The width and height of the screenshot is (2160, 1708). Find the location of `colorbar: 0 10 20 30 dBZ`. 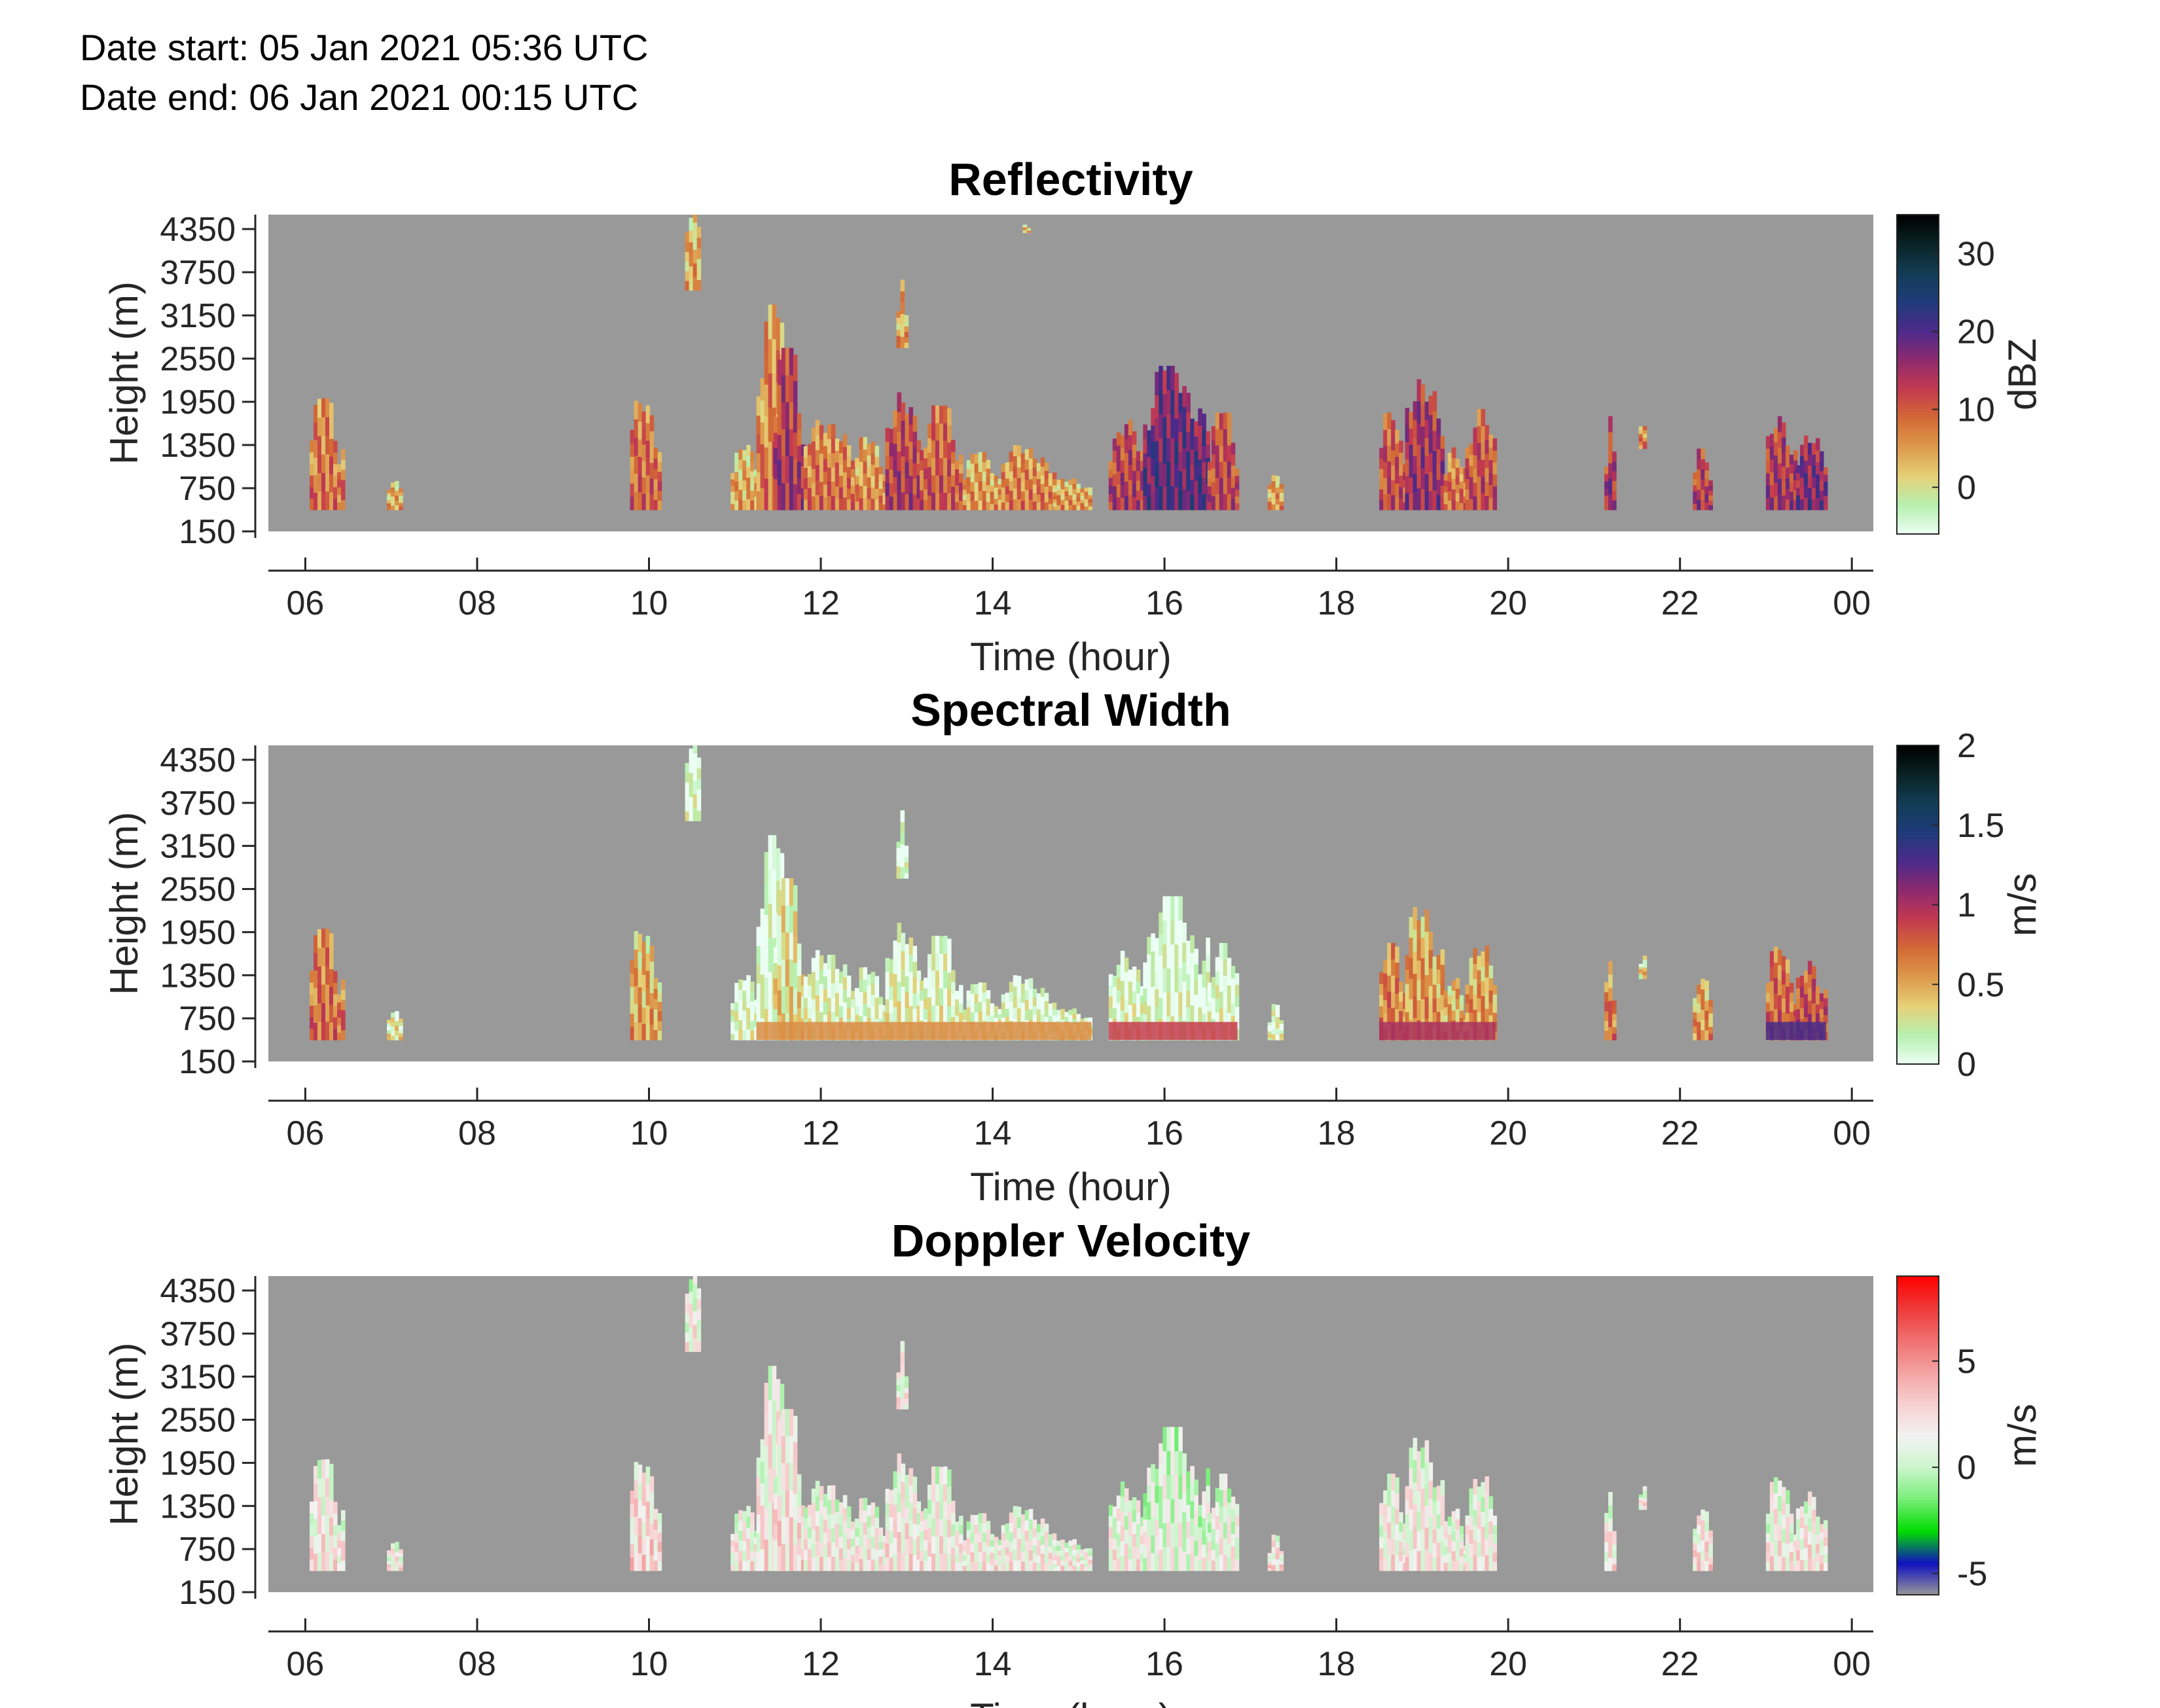

colorbar: 0 10 20 30 dBZ is located at coordinates (1970, 375).